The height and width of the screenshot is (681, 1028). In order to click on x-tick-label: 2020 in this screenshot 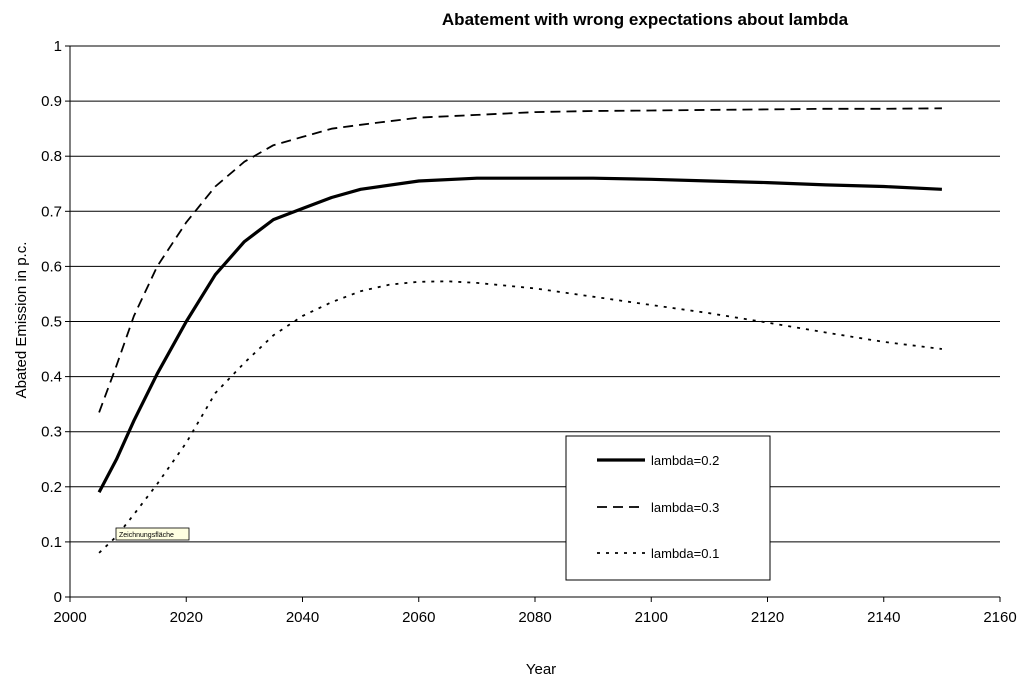, I will do `click(186, 617)`.